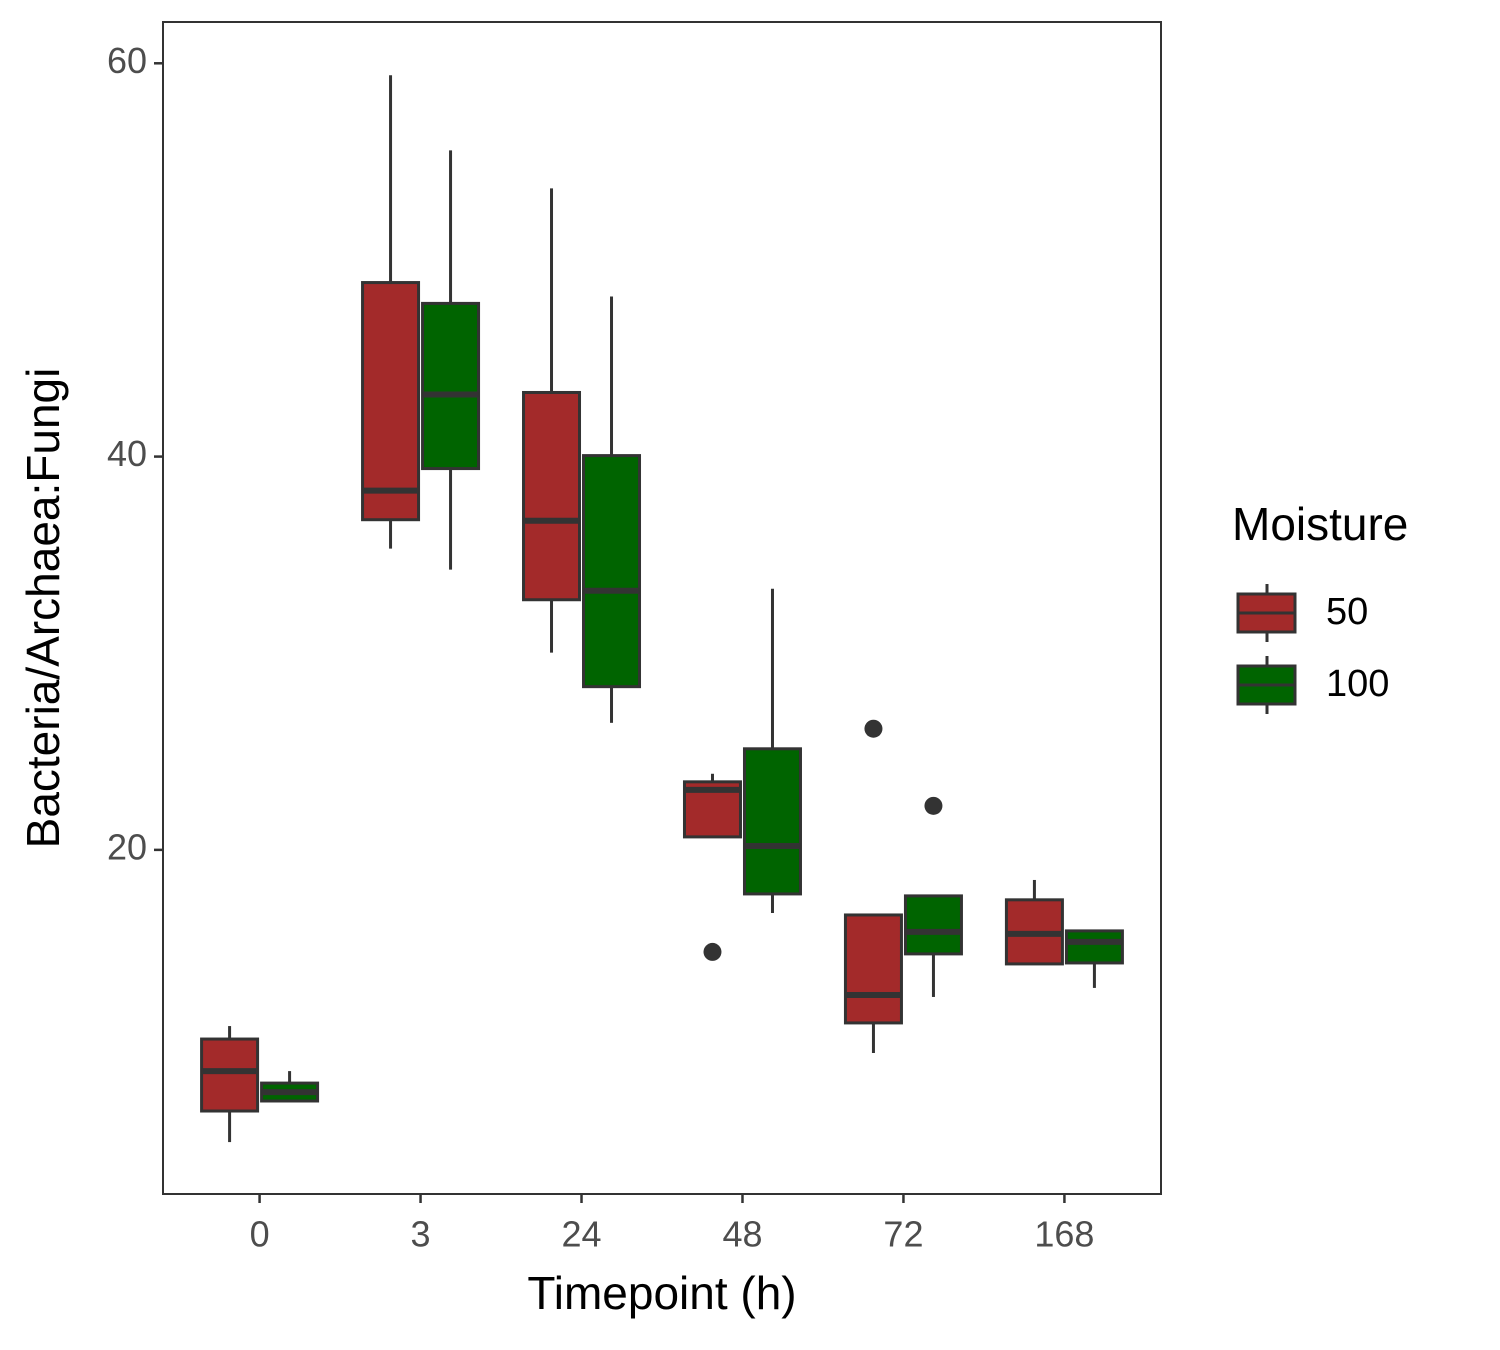 This screenshot has width=1500, height=1350. Describe the element at coordinates (1357, 684) in the screenshot. I see `legend-label: 100` at that location.